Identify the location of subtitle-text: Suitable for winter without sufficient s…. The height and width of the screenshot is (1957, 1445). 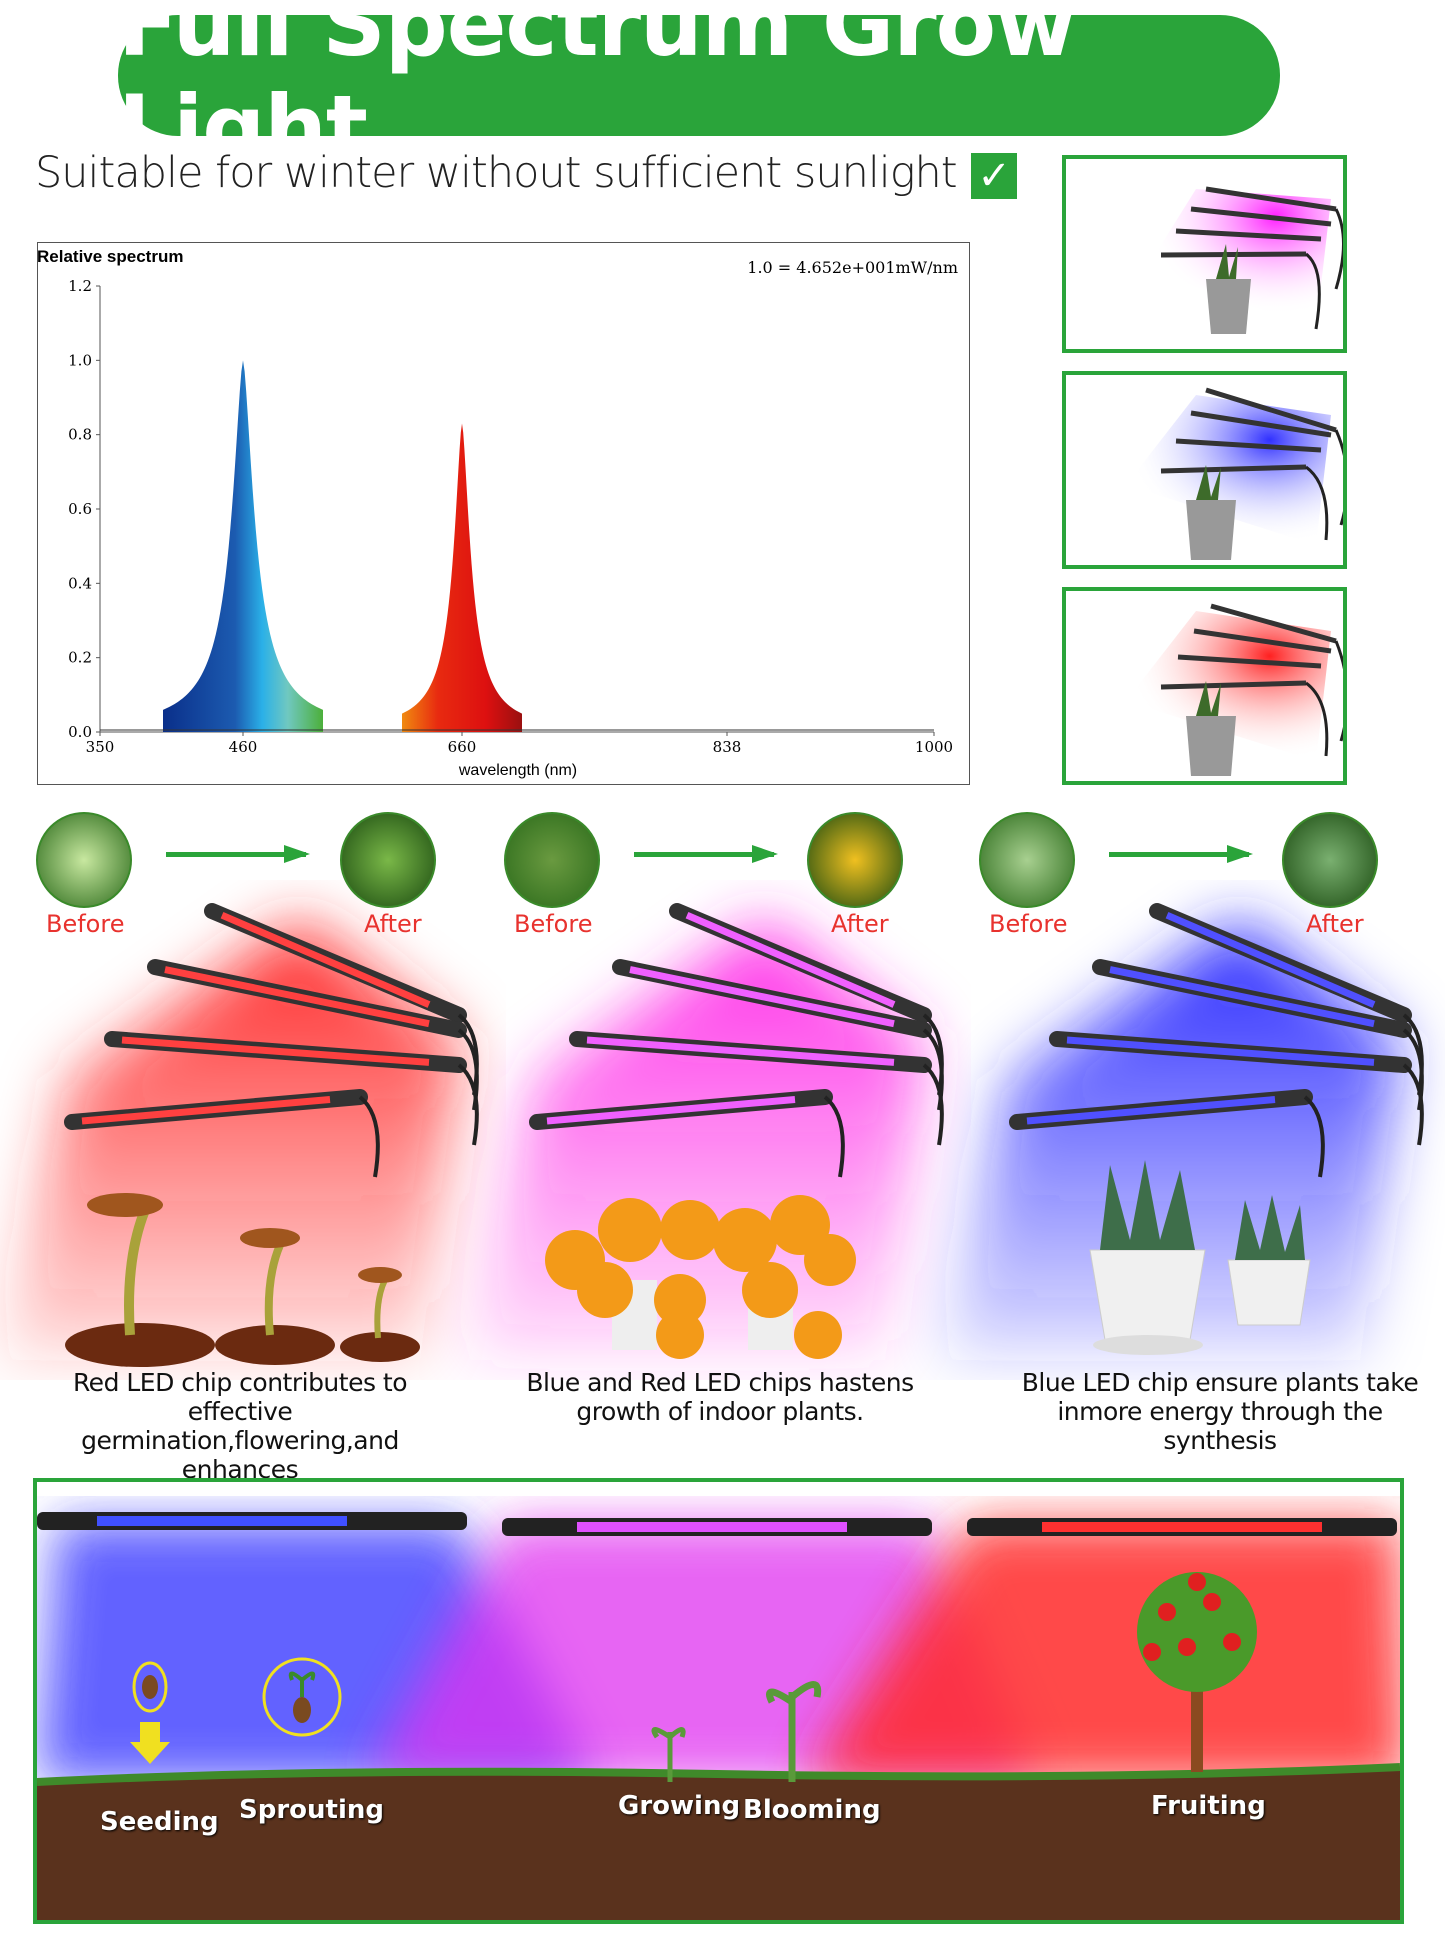
(496, 173).